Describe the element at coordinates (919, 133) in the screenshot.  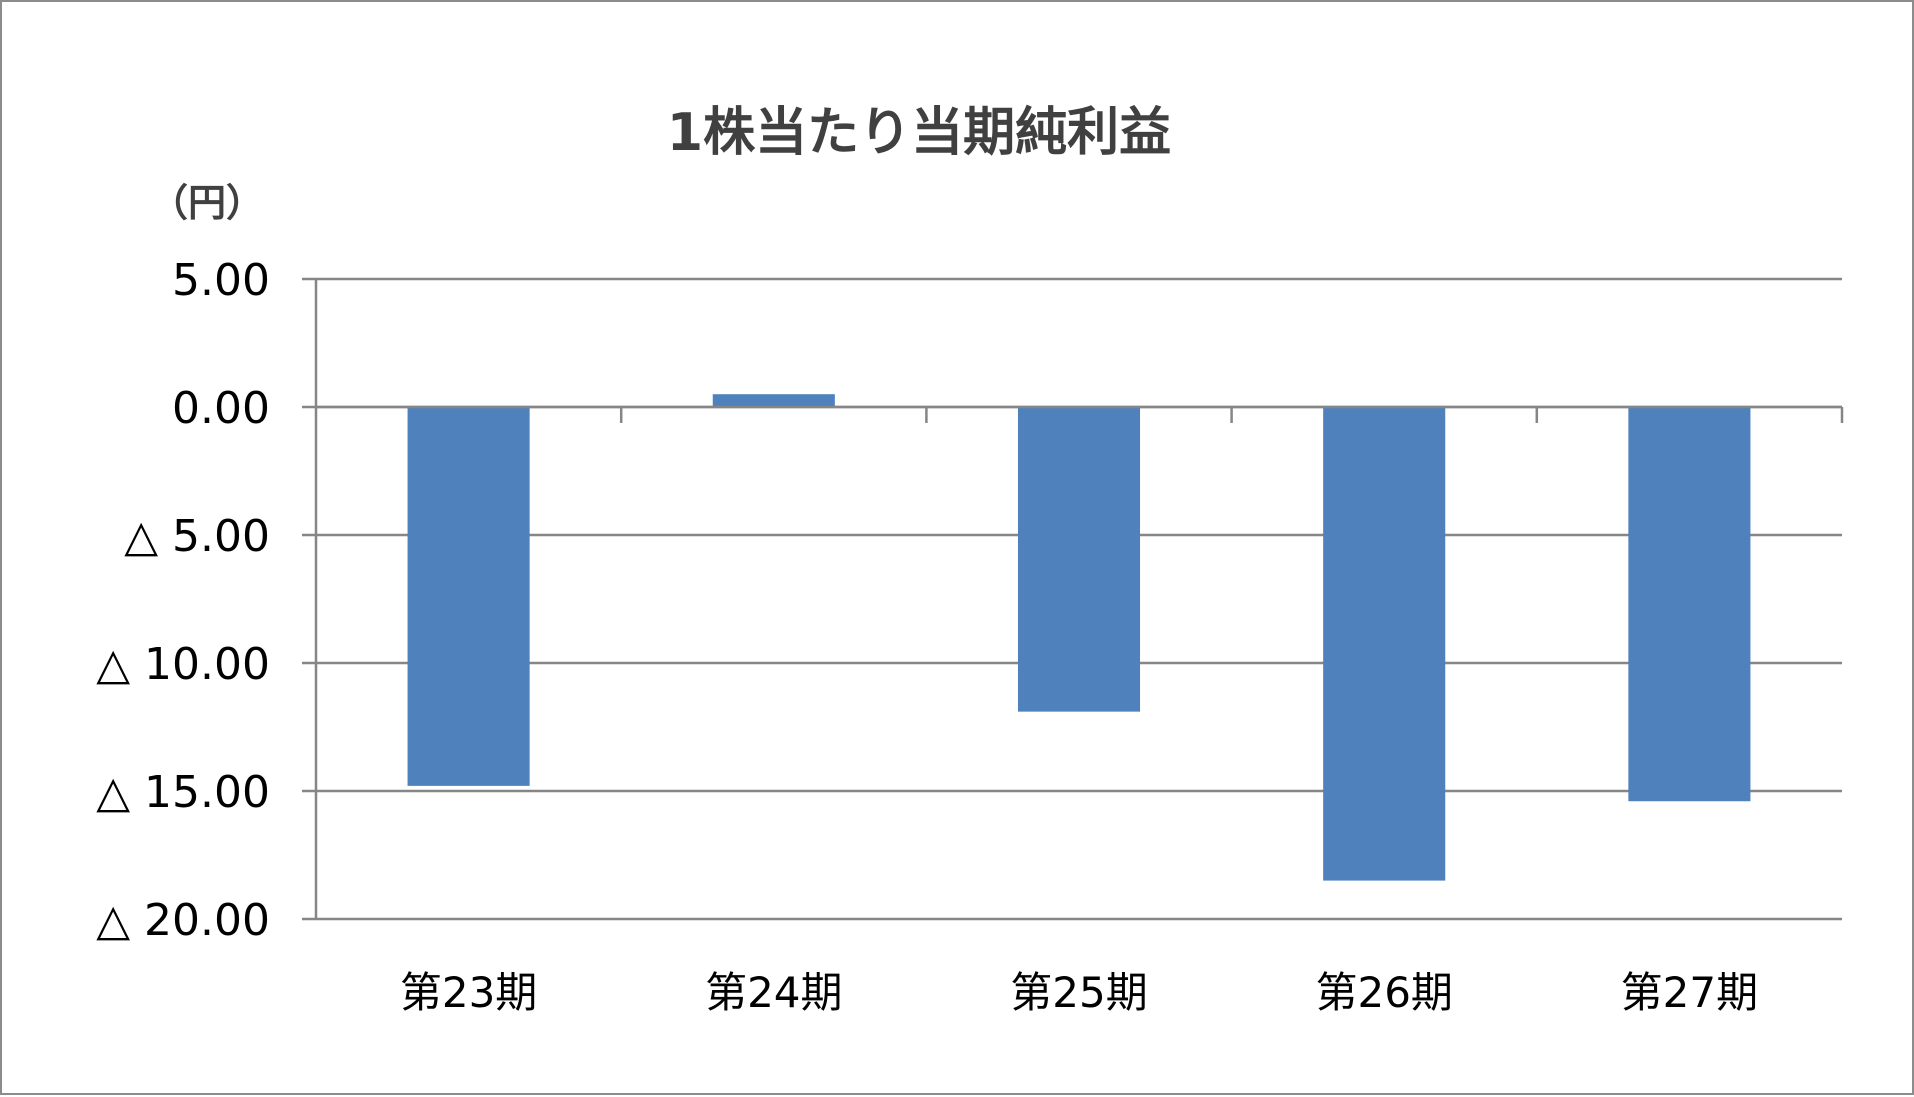
I see `chart-title: 1株当たり当期純利益` at that location.